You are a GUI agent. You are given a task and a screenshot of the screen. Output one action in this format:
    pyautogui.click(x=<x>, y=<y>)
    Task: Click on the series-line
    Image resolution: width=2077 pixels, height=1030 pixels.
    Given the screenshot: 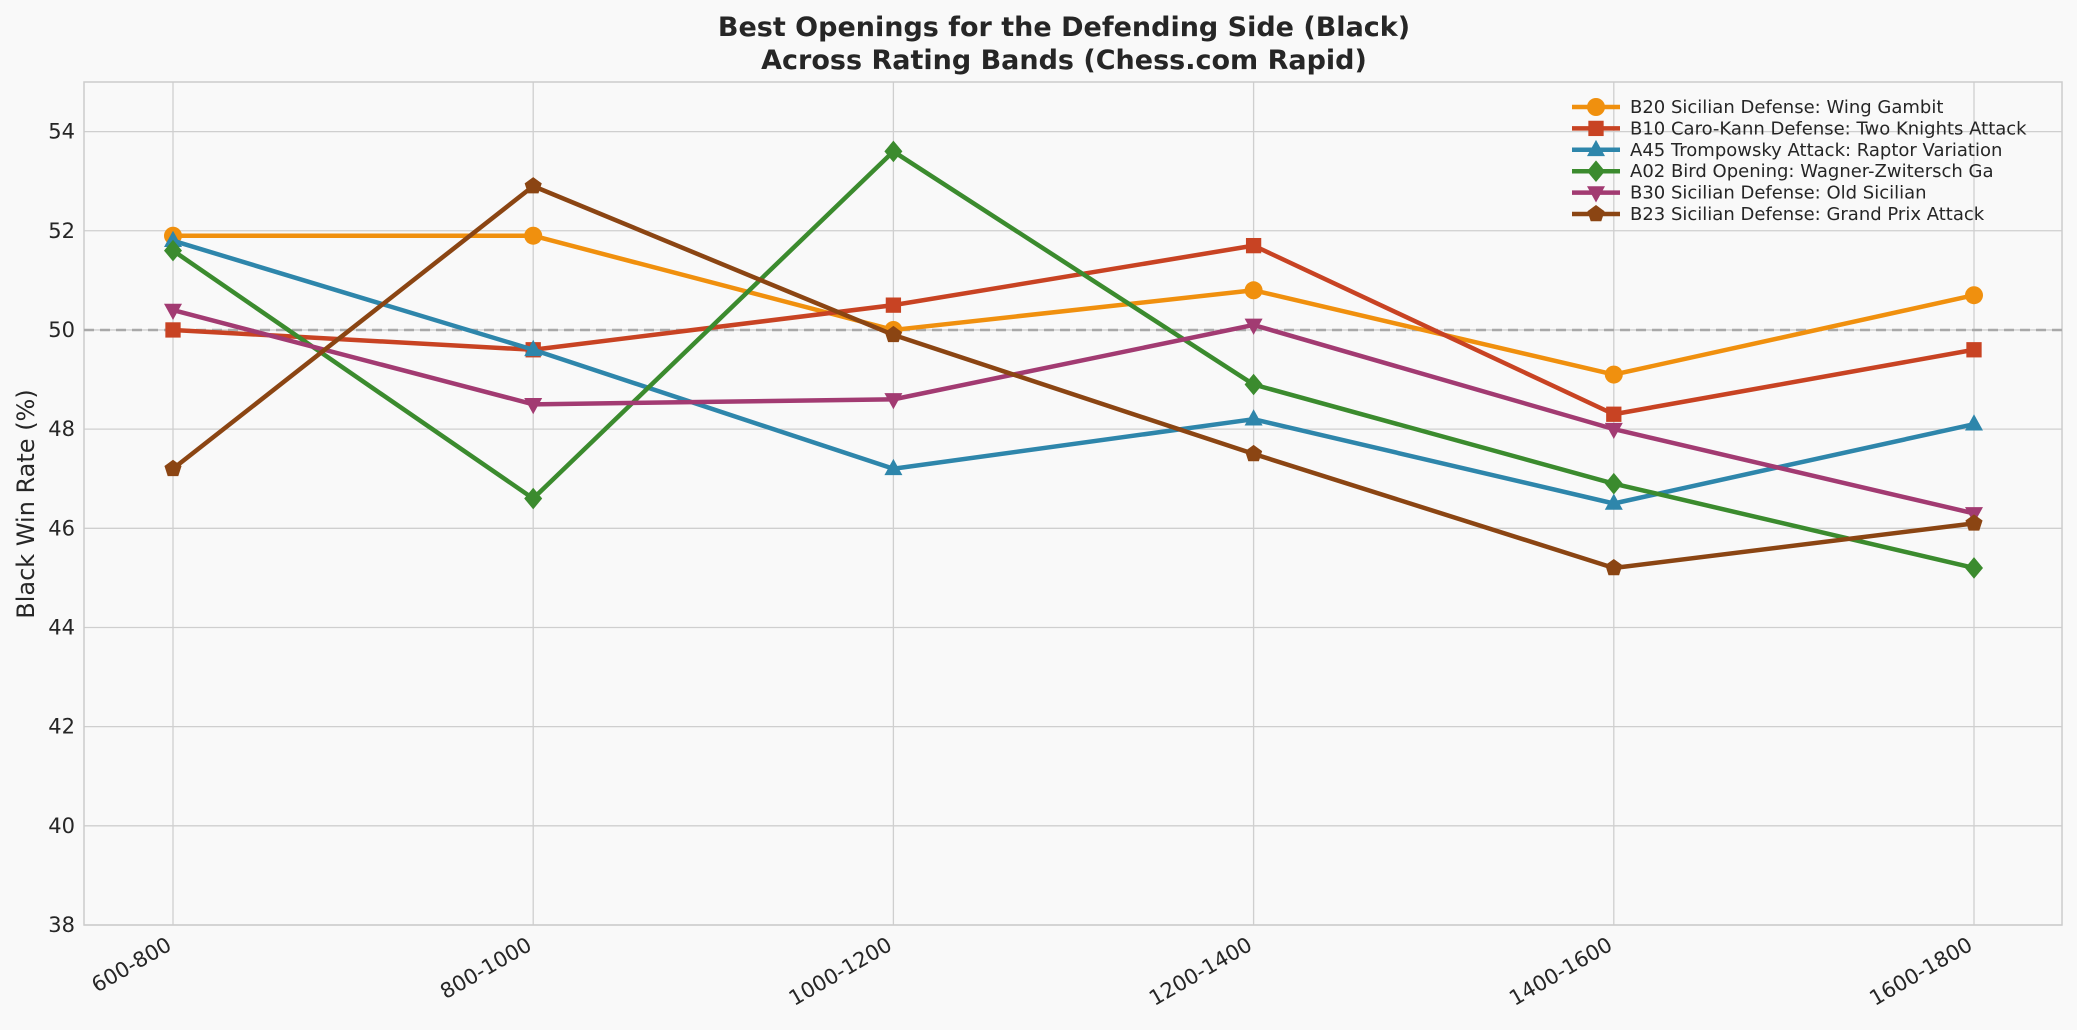 What is the action you would take?
    pyautogui.click(x=1073, y=330)
    